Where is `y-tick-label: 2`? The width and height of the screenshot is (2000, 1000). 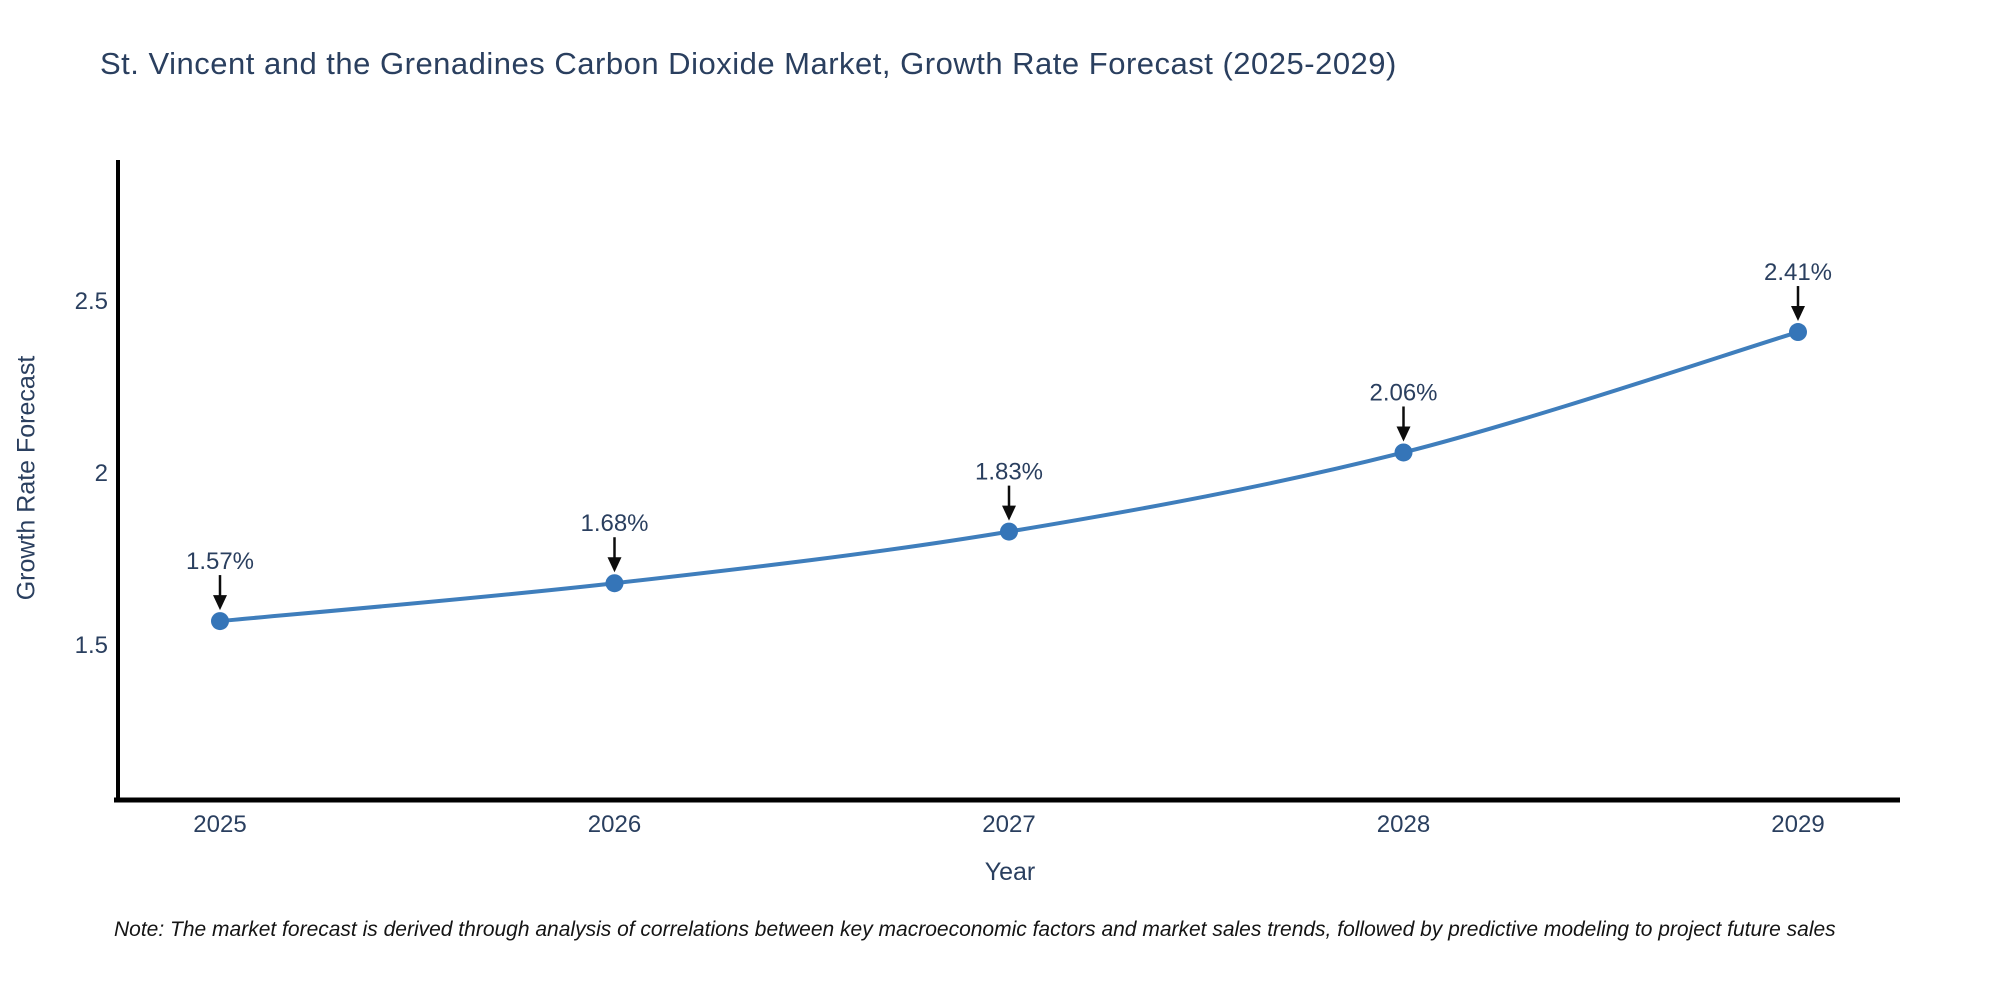
y-tick-label: 2 is located at coordinates (101, 473).